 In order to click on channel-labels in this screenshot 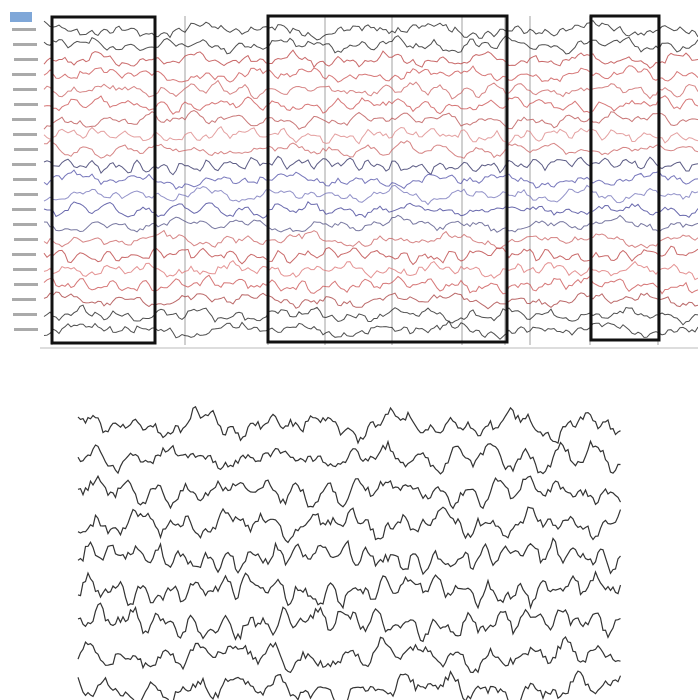, I will do `click(25, 179)`.